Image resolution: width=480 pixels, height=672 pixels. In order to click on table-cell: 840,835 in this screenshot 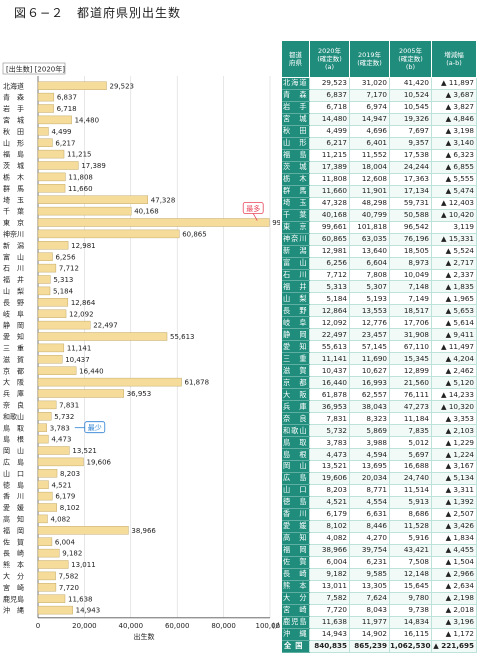, I will do `click(329, 646)`.